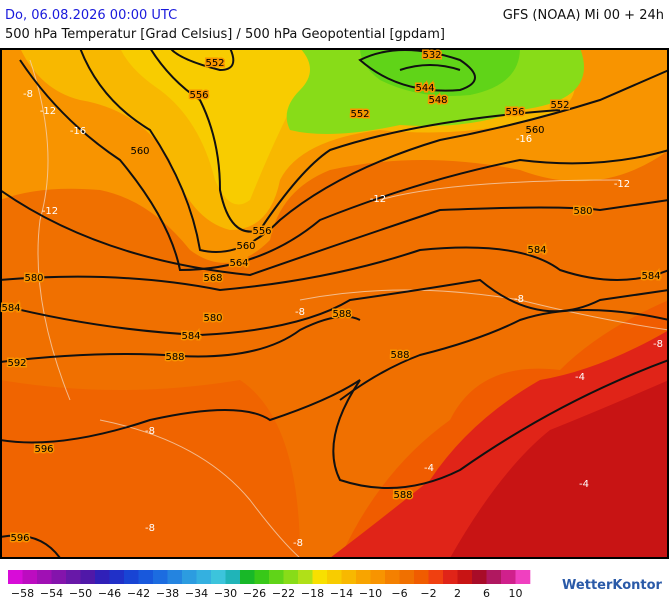 This screenshot has height=600, width=669. What do you see at coordinates (109, 593) in the screenshot?
I see `legend-tick: −46` at bounding box center [109, 593].